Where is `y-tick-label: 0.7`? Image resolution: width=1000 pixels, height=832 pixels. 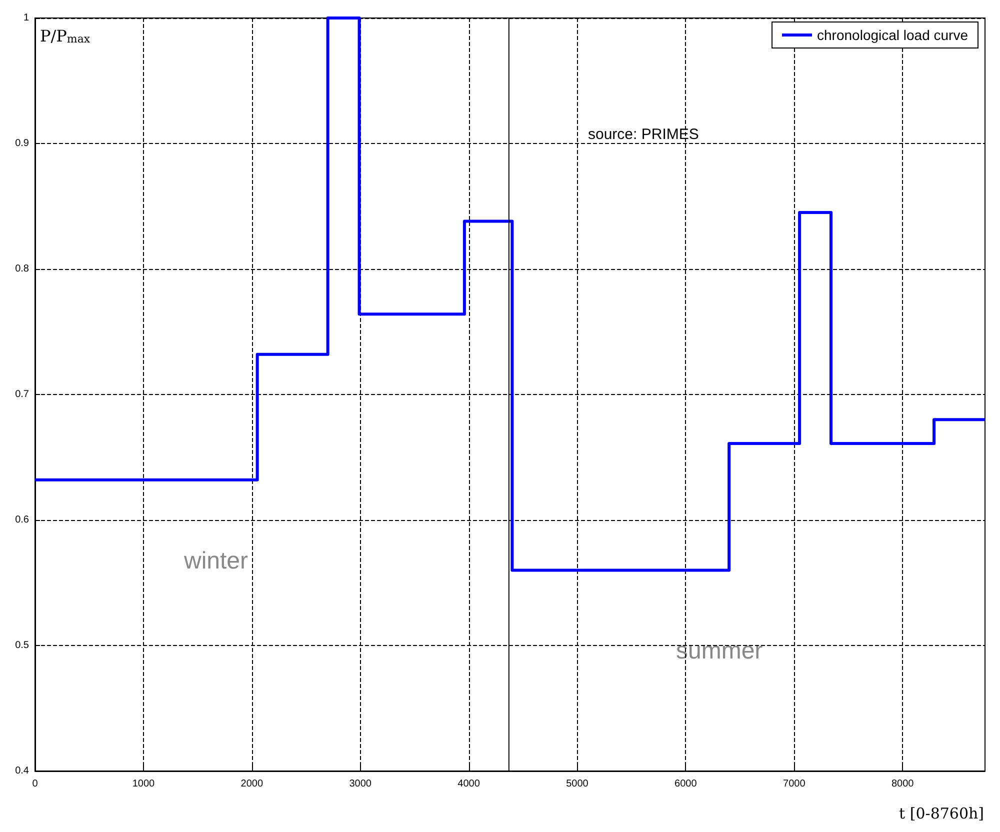 y-tick-label: 0.7 is located at coordinates (22, 394).